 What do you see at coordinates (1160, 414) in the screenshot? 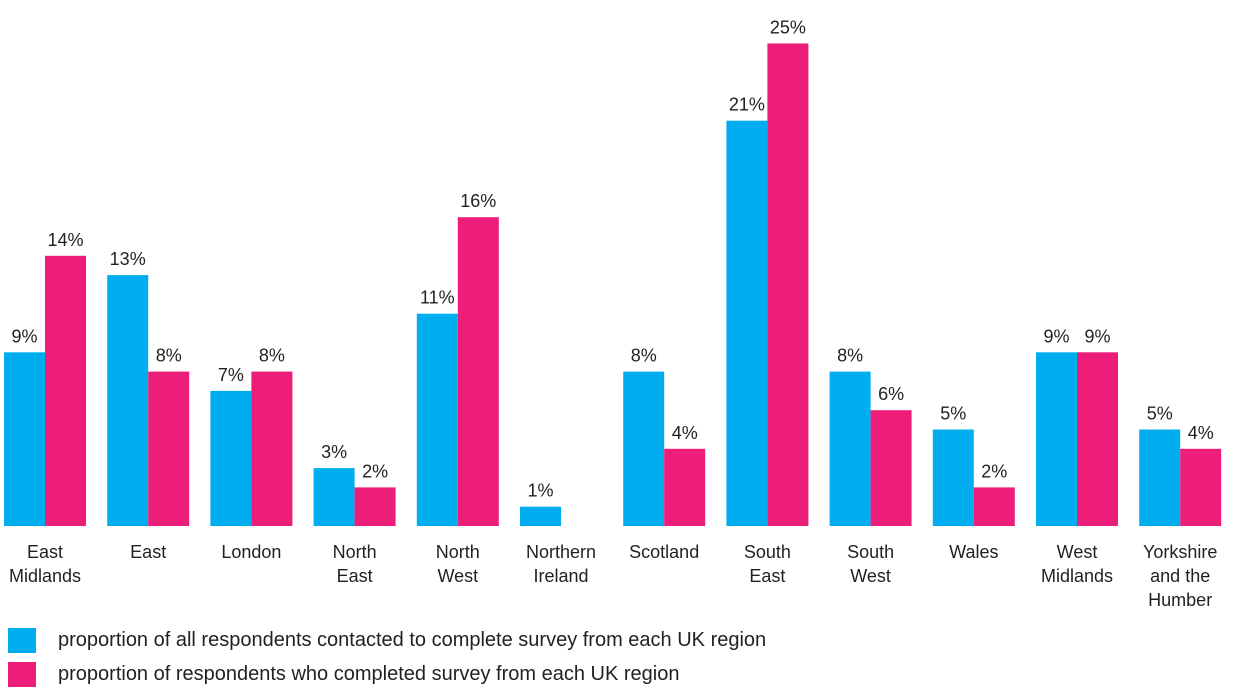
I see `bar-value-label-contacted-11: 5%` at bounding box center [1160, 414].